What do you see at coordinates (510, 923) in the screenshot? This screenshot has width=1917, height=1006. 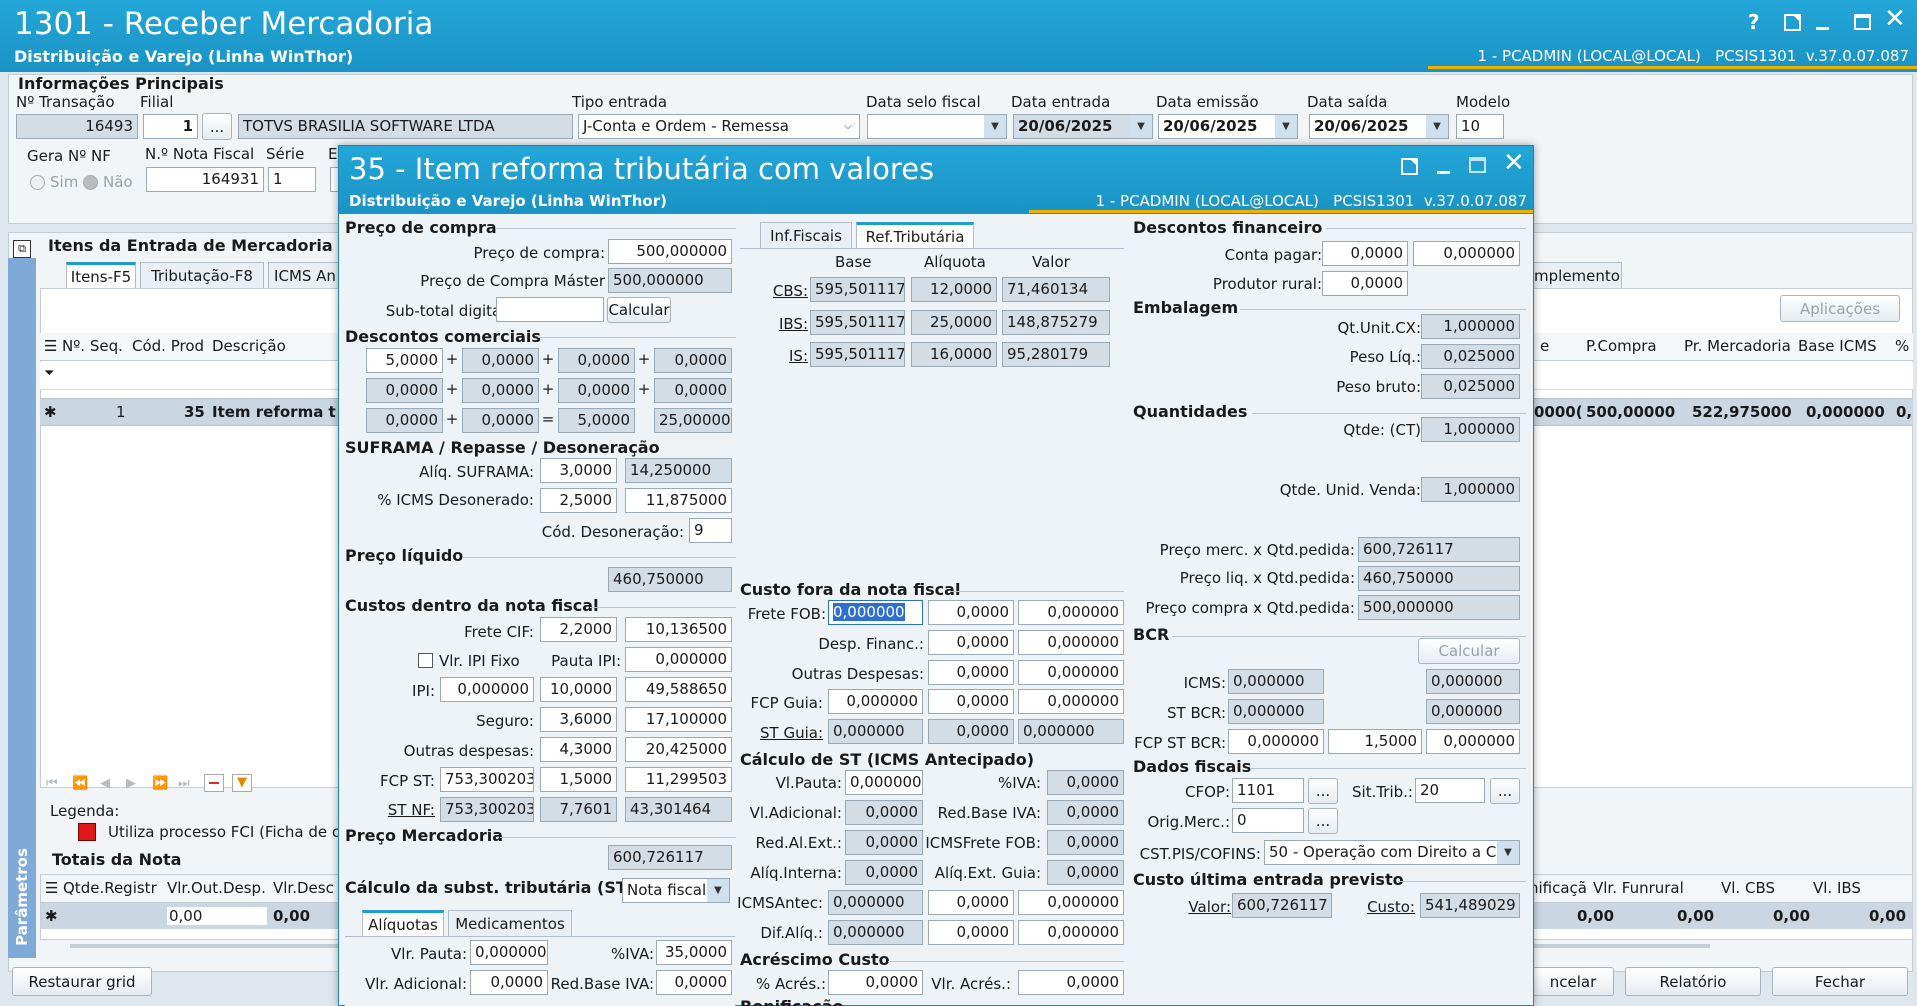 I see `tab-medicamentos: Medicamentos` at bounding box center [510, 923].